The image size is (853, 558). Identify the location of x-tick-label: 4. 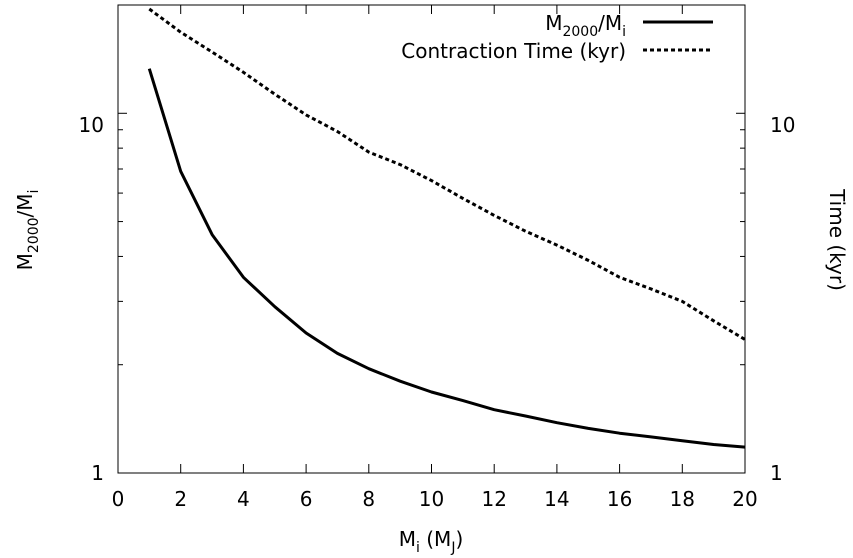
(243, 499).